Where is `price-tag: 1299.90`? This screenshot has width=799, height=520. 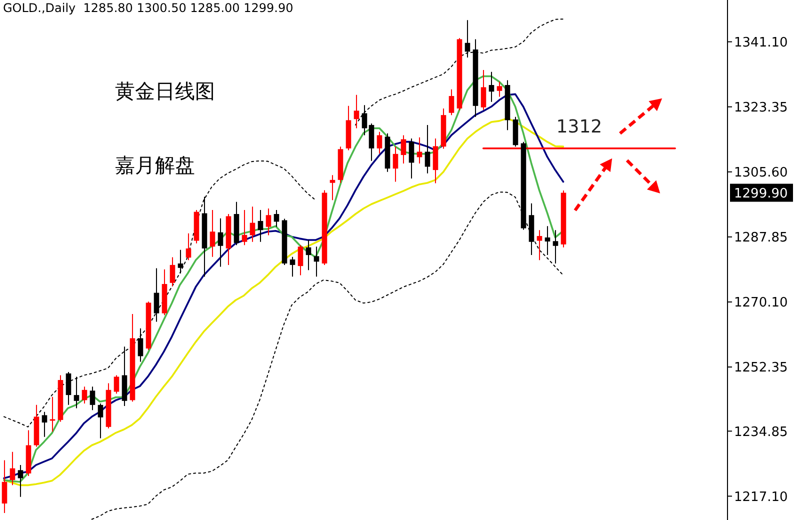
price-tag: 1299.90 is located at coordinates (761, 193).